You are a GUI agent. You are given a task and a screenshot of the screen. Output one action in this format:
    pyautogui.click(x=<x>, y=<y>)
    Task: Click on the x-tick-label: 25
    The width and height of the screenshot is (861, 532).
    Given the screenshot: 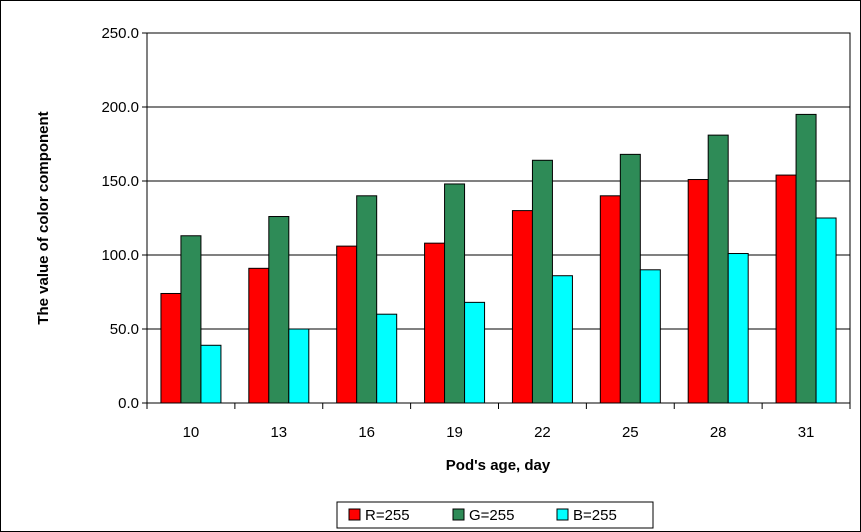 What is the action you would take?
    pyautogui.click(x=630, y=432)
    